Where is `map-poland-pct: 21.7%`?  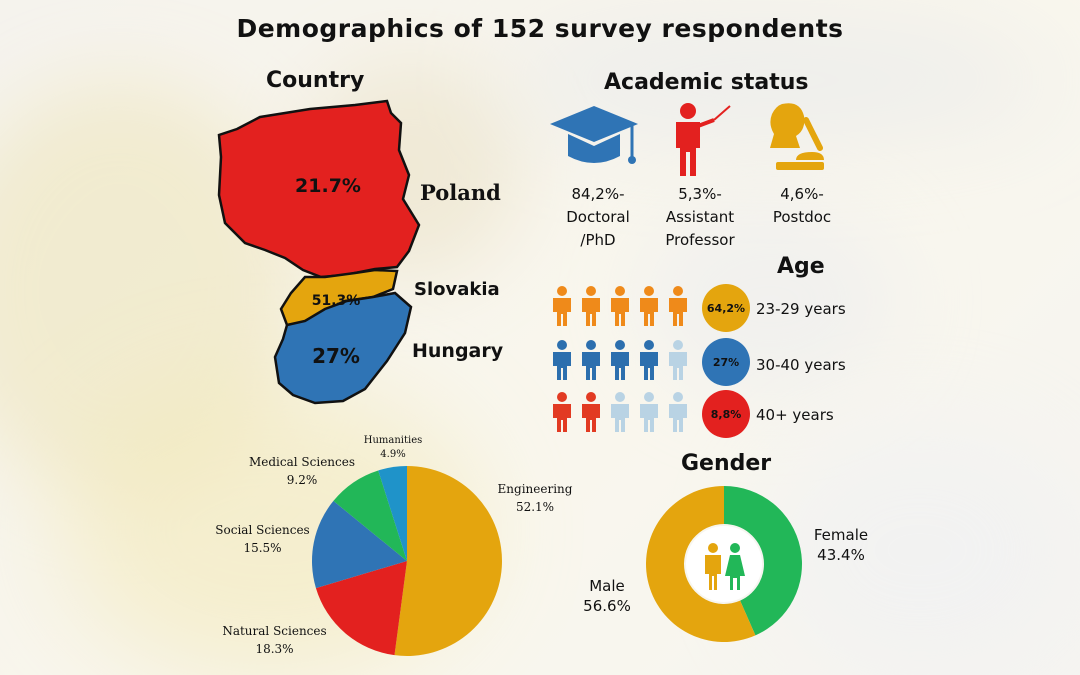
map-poland-pct: 21.7% is located at coordinates (328, 186).